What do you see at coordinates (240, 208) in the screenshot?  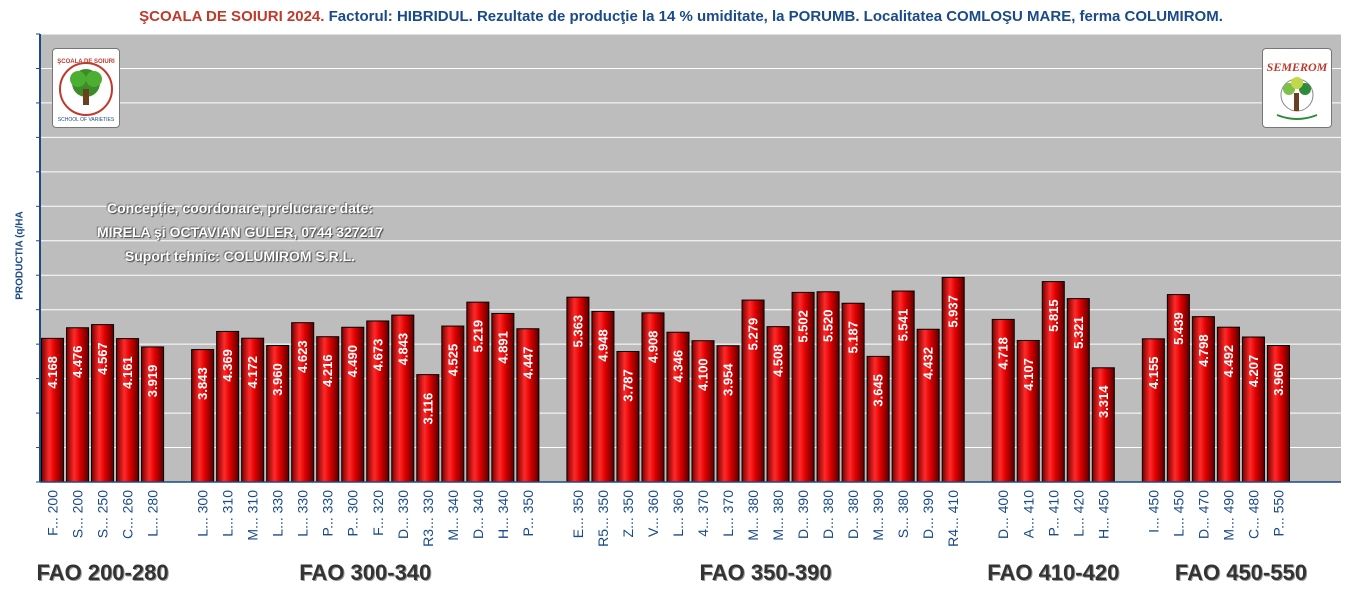 I see `credits-line-1: Concepție, coordonare, prelucrare date:` at bounding box center [240, 208].